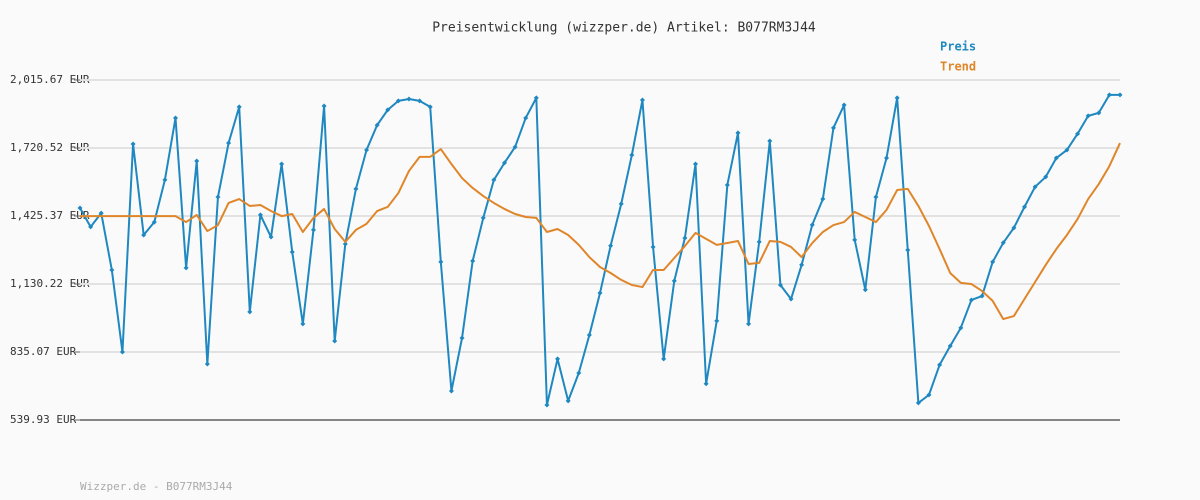 The height and width of the screenshot is (500, 1200). What do you see at coordinates (50, 215) in the screenshot?
I see `y-tick-label: 1,425.37 EUR` at bounding box center [50, 215].